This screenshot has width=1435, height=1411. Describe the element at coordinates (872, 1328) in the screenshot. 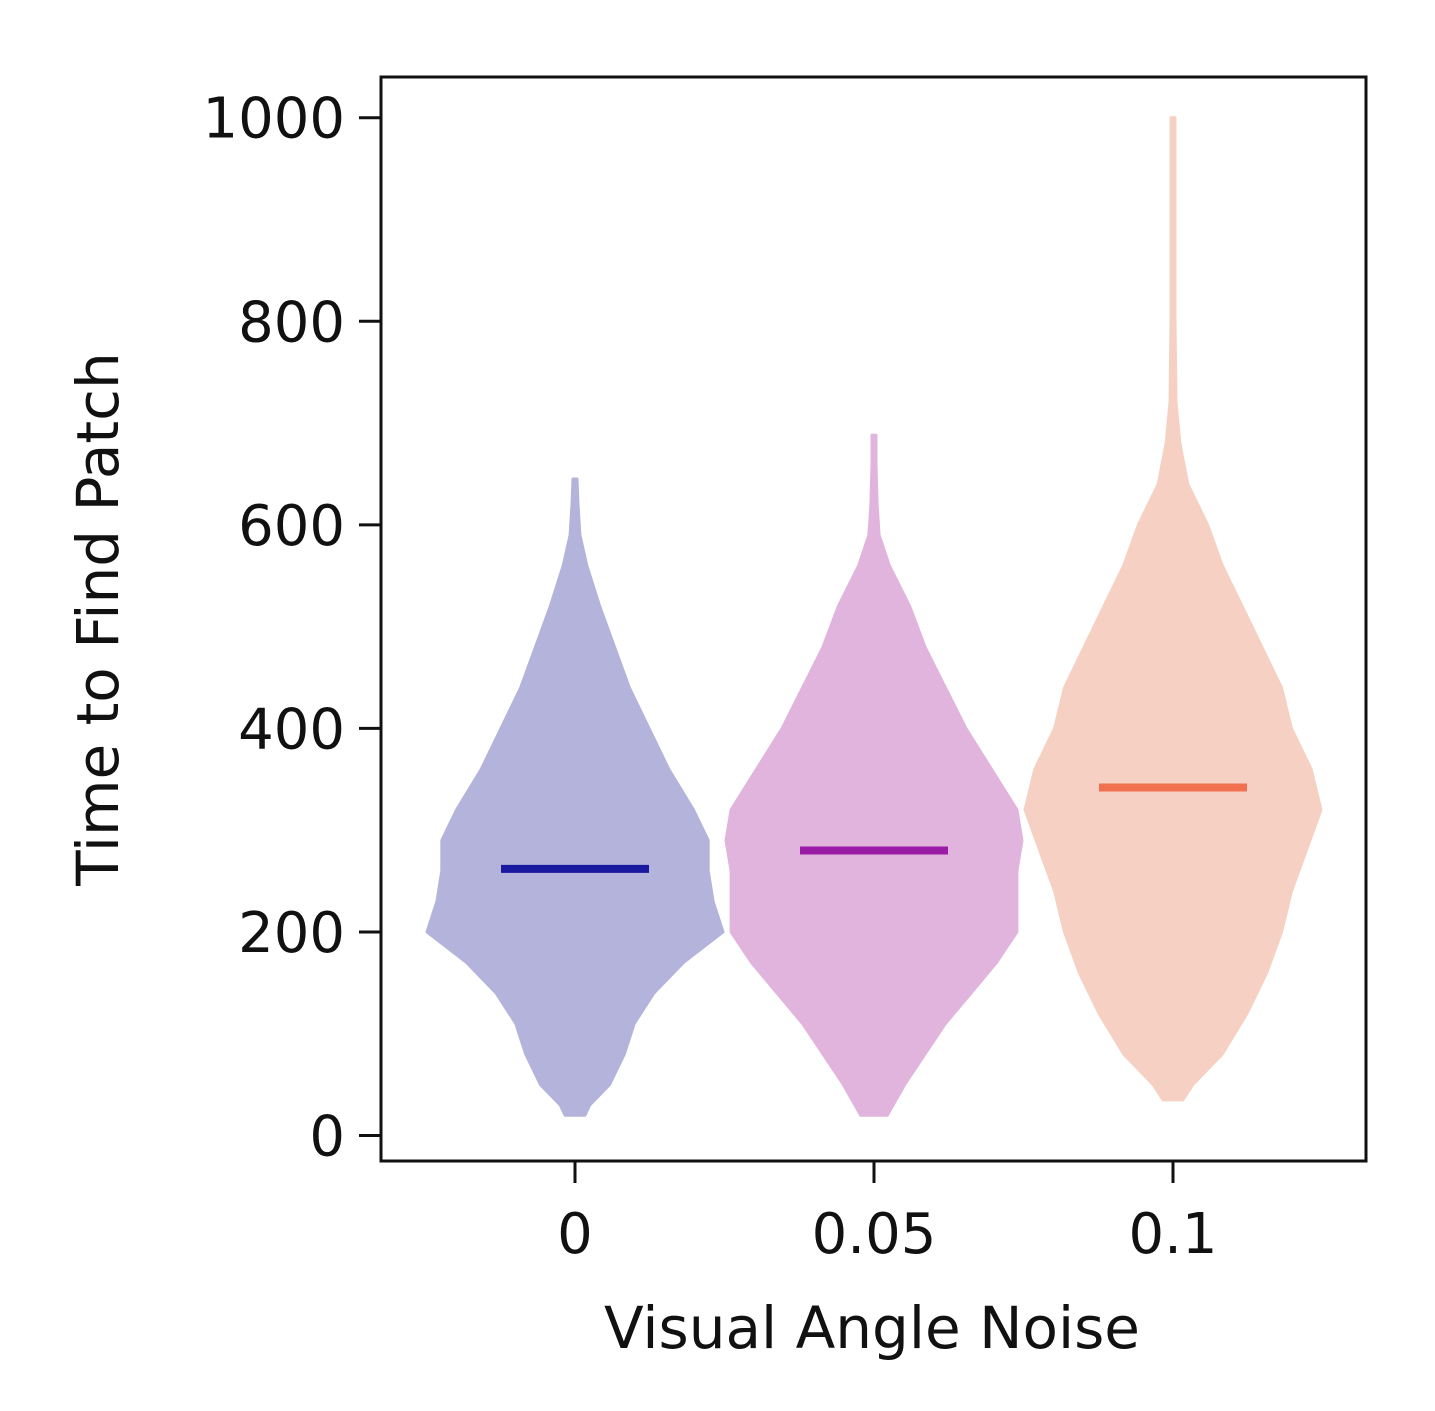

I see `x-axis-label: Visual Angle Noise` at that location.